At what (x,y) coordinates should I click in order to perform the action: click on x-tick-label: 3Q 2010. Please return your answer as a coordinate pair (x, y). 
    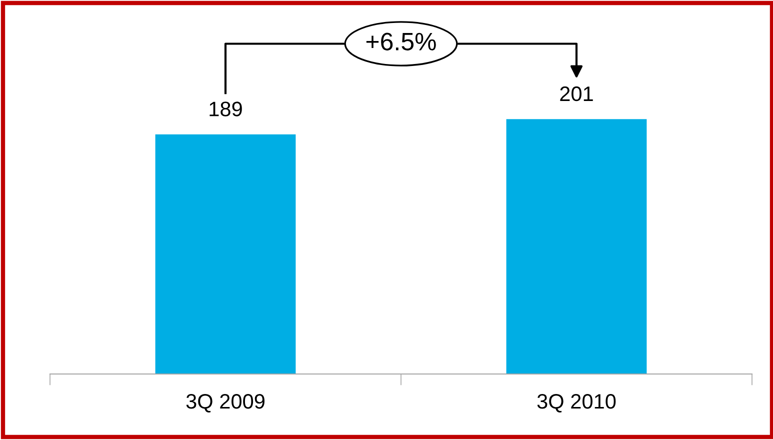
    Looking at the image, I should click on (576, 403).